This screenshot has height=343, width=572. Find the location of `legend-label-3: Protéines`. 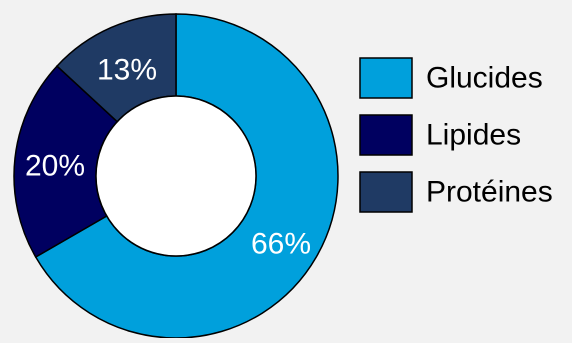

legend-label-3: Protéines is located at coordinates (489, 192).